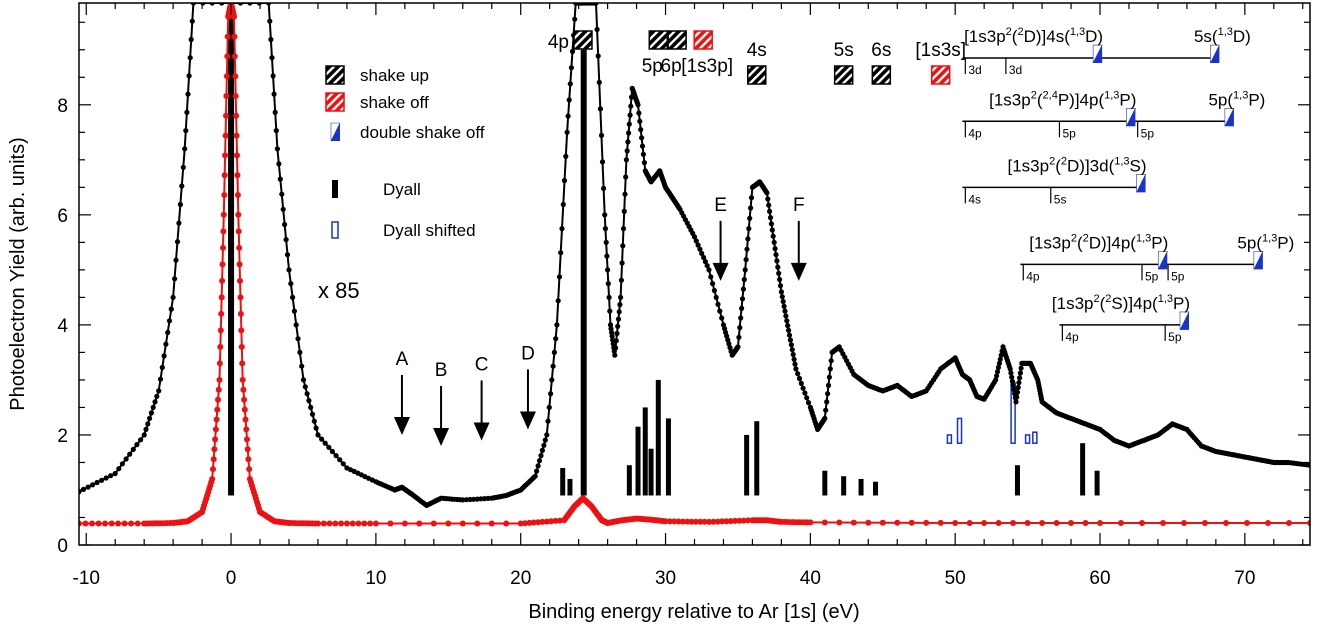  I want to click on arrow-head, so click(401, 425).